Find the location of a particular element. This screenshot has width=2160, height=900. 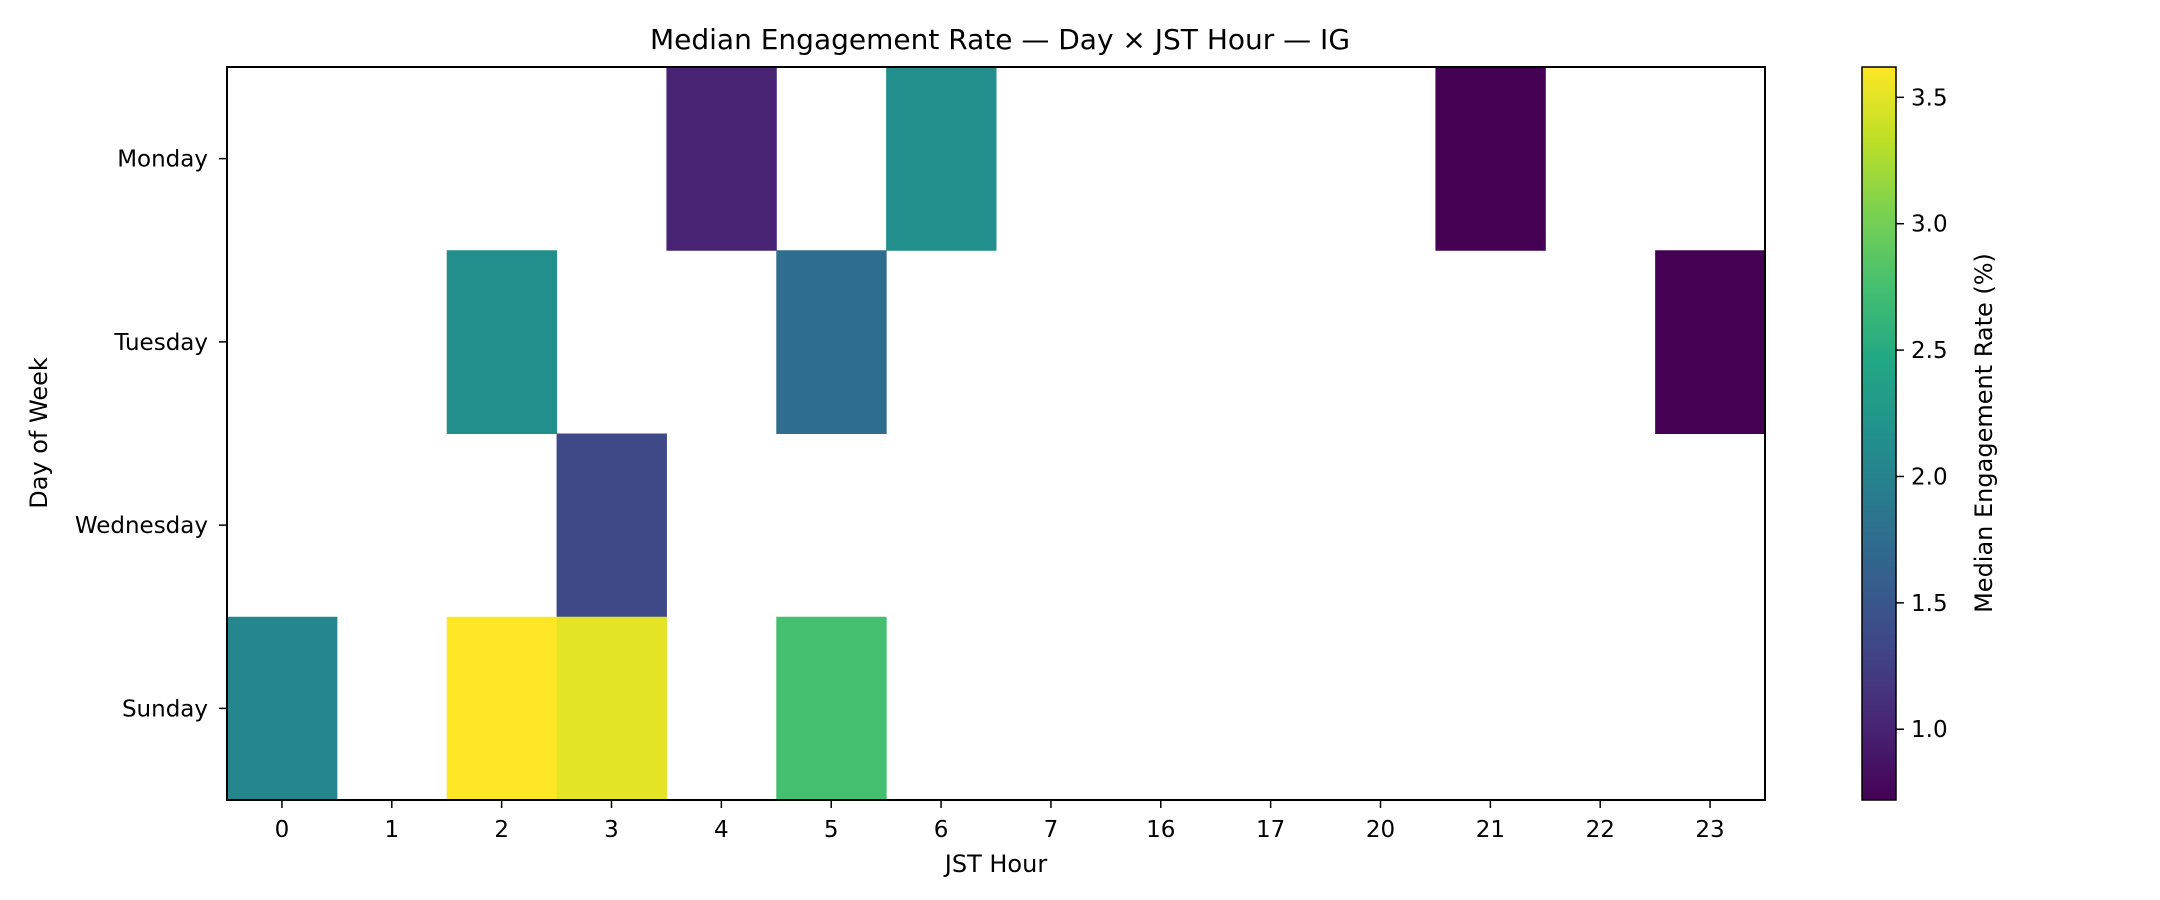

x-tick-label: 20 is located at coordinates (1380, 830).